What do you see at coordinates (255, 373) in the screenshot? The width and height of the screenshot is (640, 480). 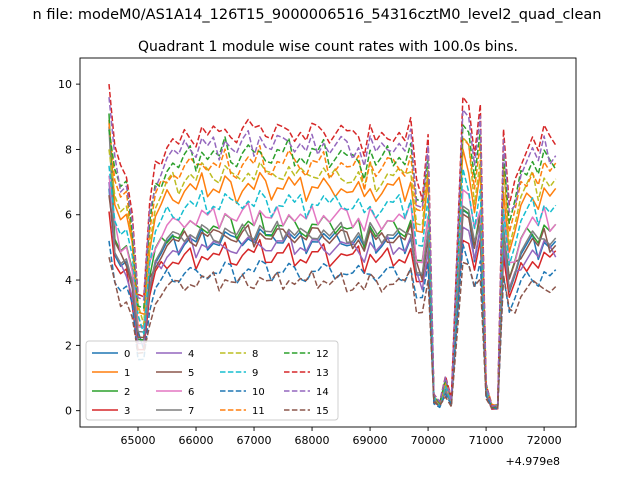 I see `legend-label-9: 9` at bounding box center [255, 373].